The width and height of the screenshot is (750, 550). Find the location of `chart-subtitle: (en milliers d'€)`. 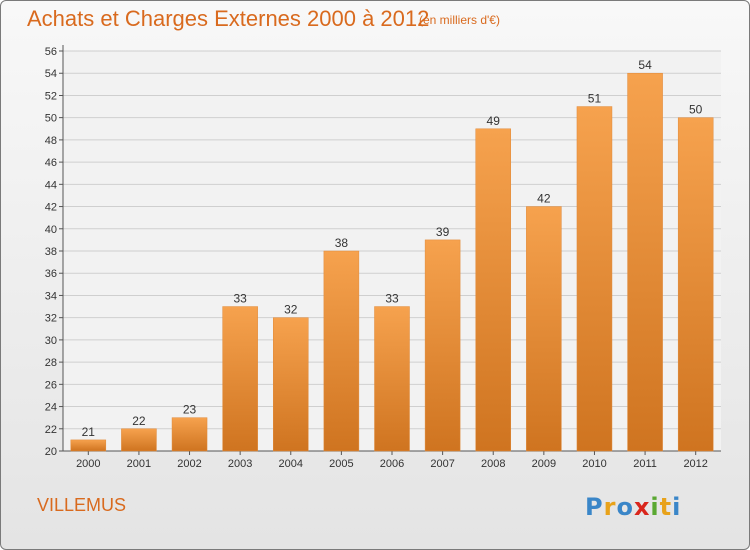

chart-subtitle: (en milliers d'€) is located at coordinates (459, 20).